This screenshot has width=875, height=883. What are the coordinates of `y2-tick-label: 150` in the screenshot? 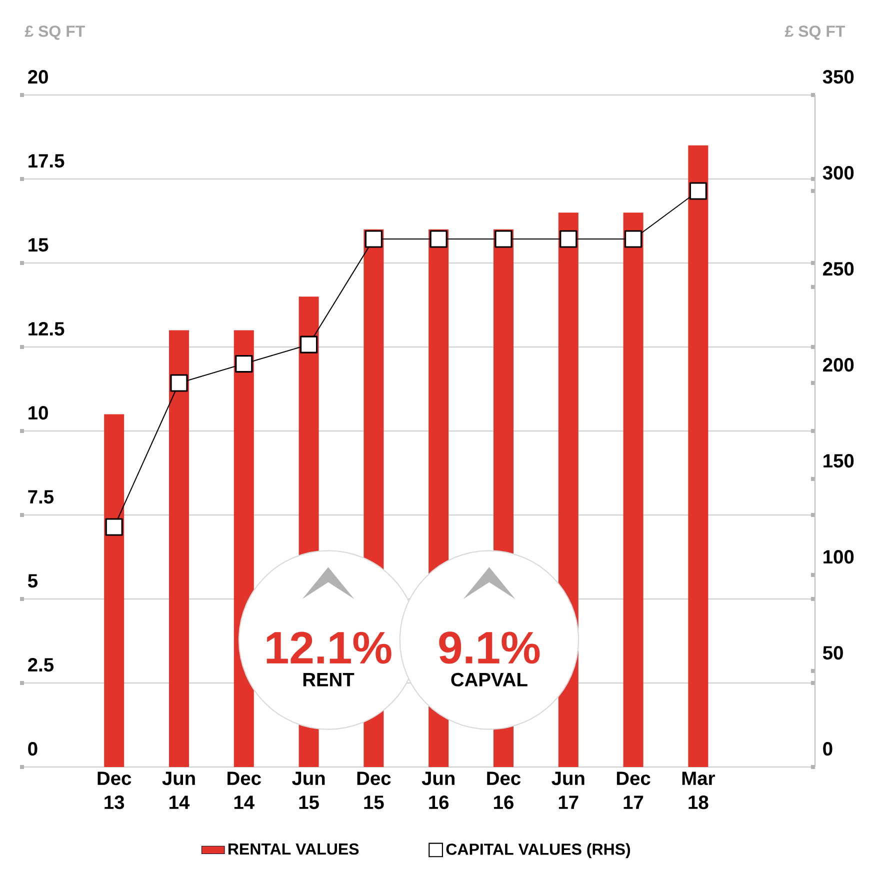 It's located at (839, 461).